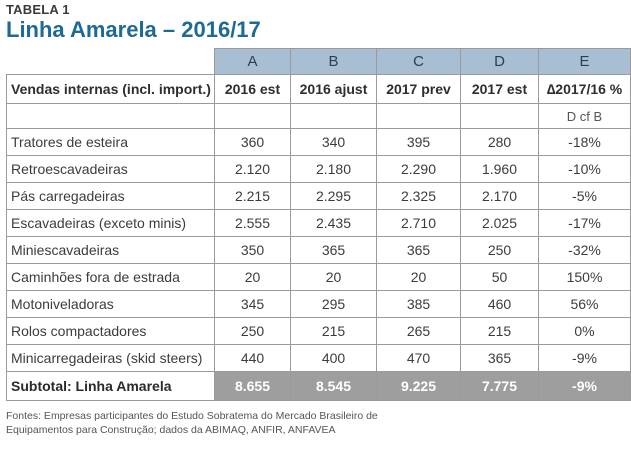 This screenshot has width=631, height=450. Describe the element at coordinates (499, 196) in the screenshot. I see `table-cell: 2.170` at that location.